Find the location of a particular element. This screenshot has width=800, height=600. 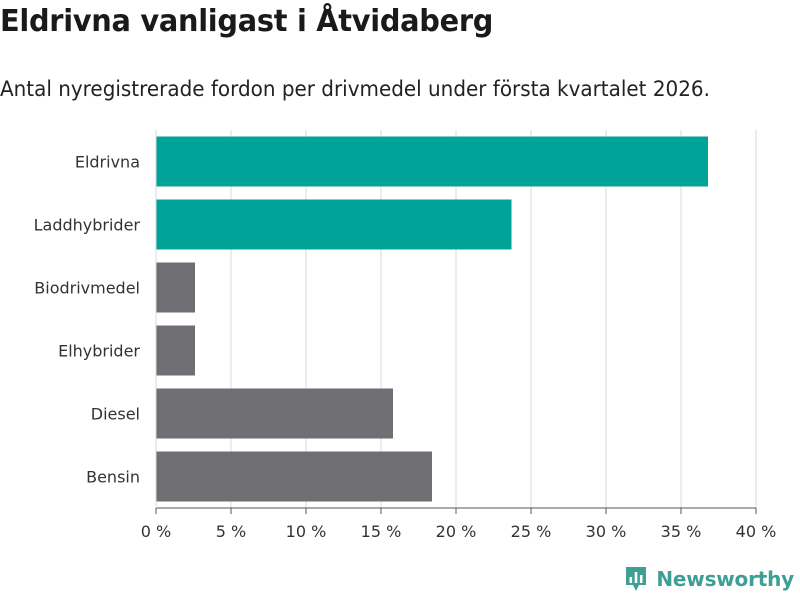

x-tick-label-0: 0 % is located at coordinates (156, 531).